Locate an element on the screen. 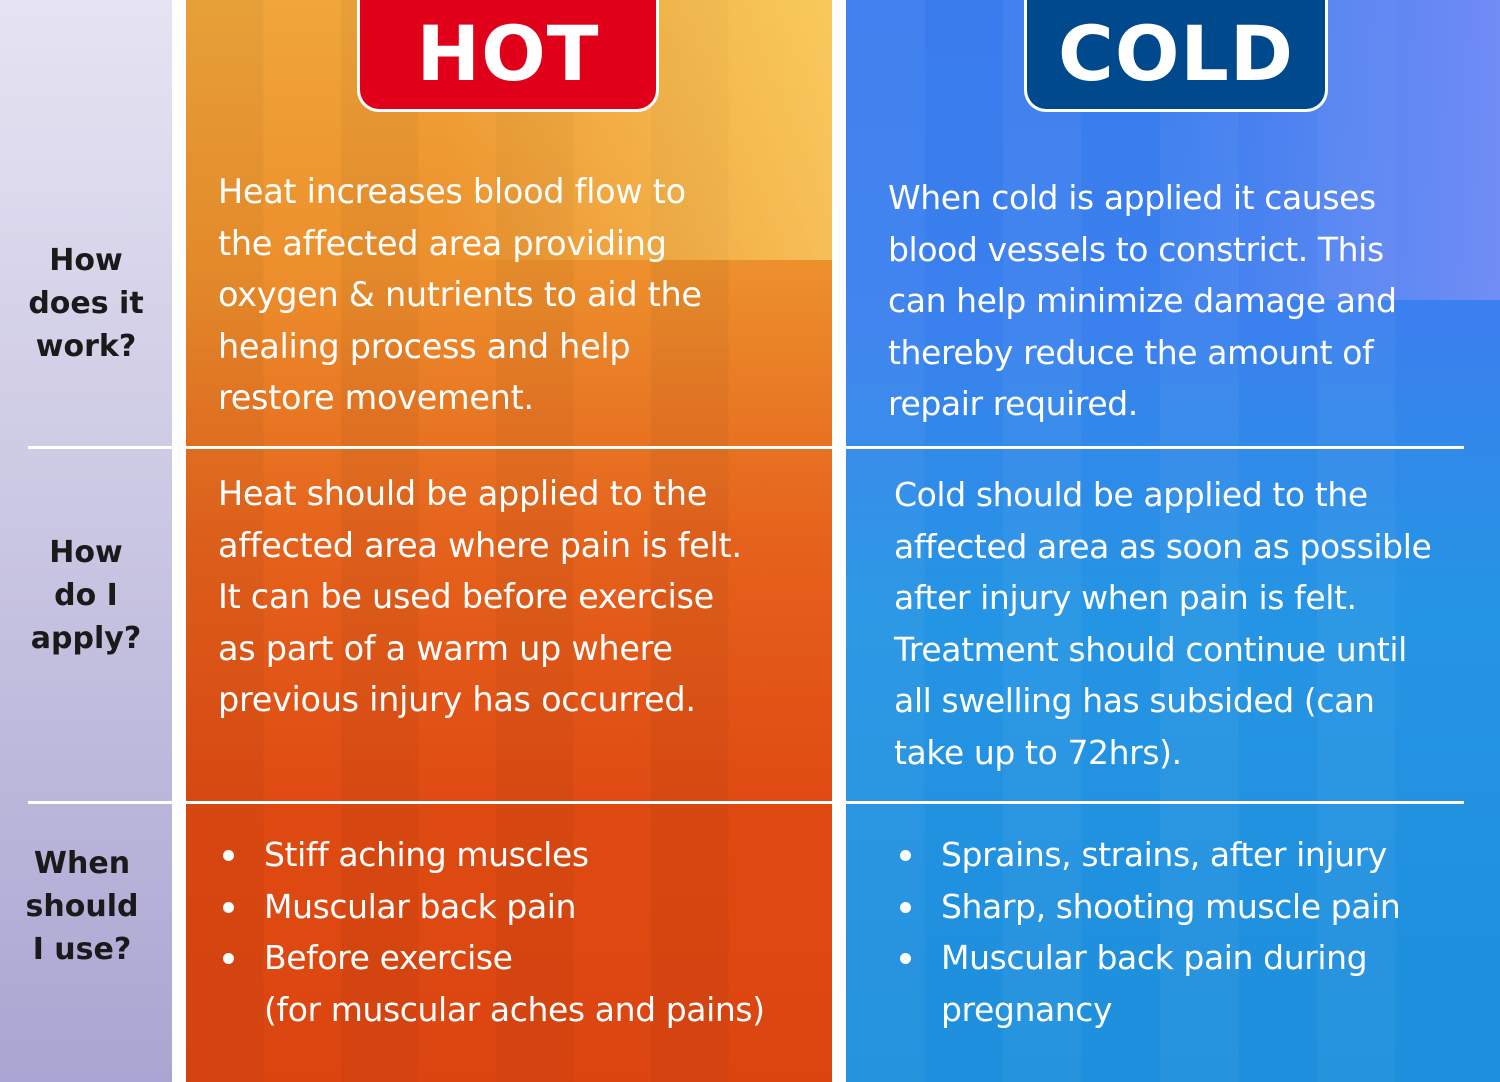 The width and height of the screenshot is (1500, 1082). row-label-how-does-it-work: How does it work? is located at coordinates (86, 303).